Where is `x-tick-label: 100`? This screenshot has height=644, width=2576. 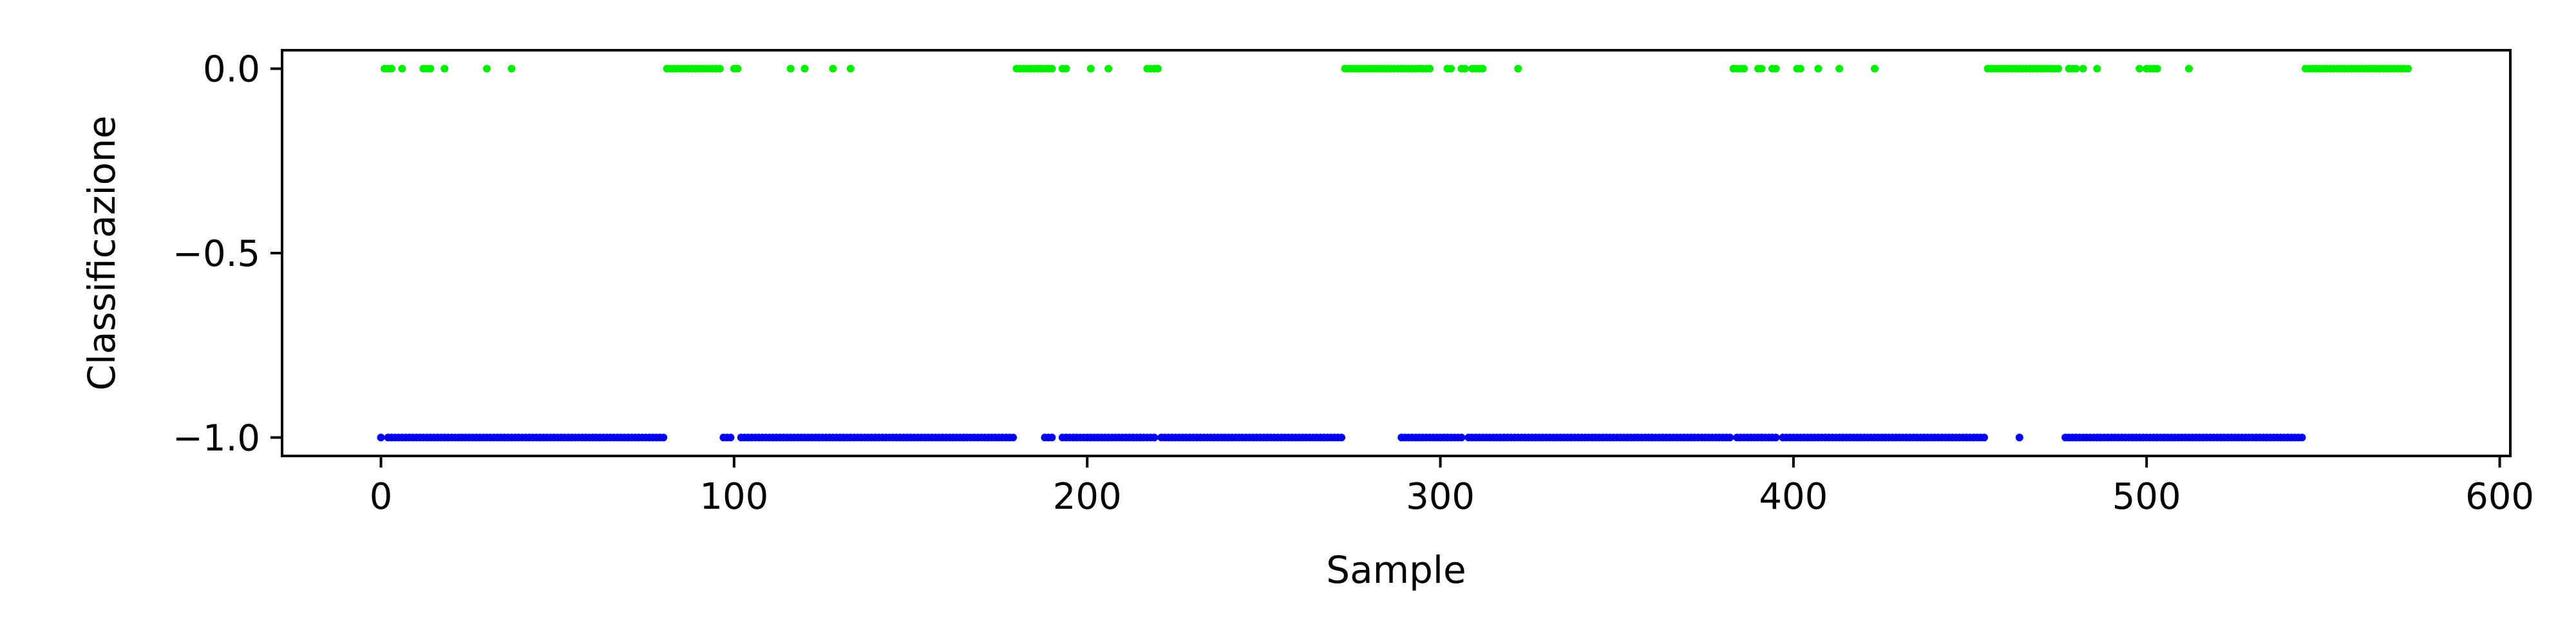
x-tick-label: 100 is located at coordinates (733, 497).